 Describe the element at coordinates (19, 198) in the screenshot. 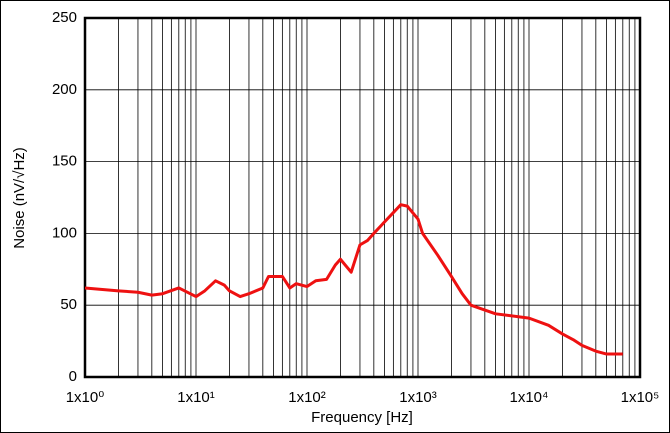

I see `y-axis-label: Noise (nV/√Hz)` at that location.